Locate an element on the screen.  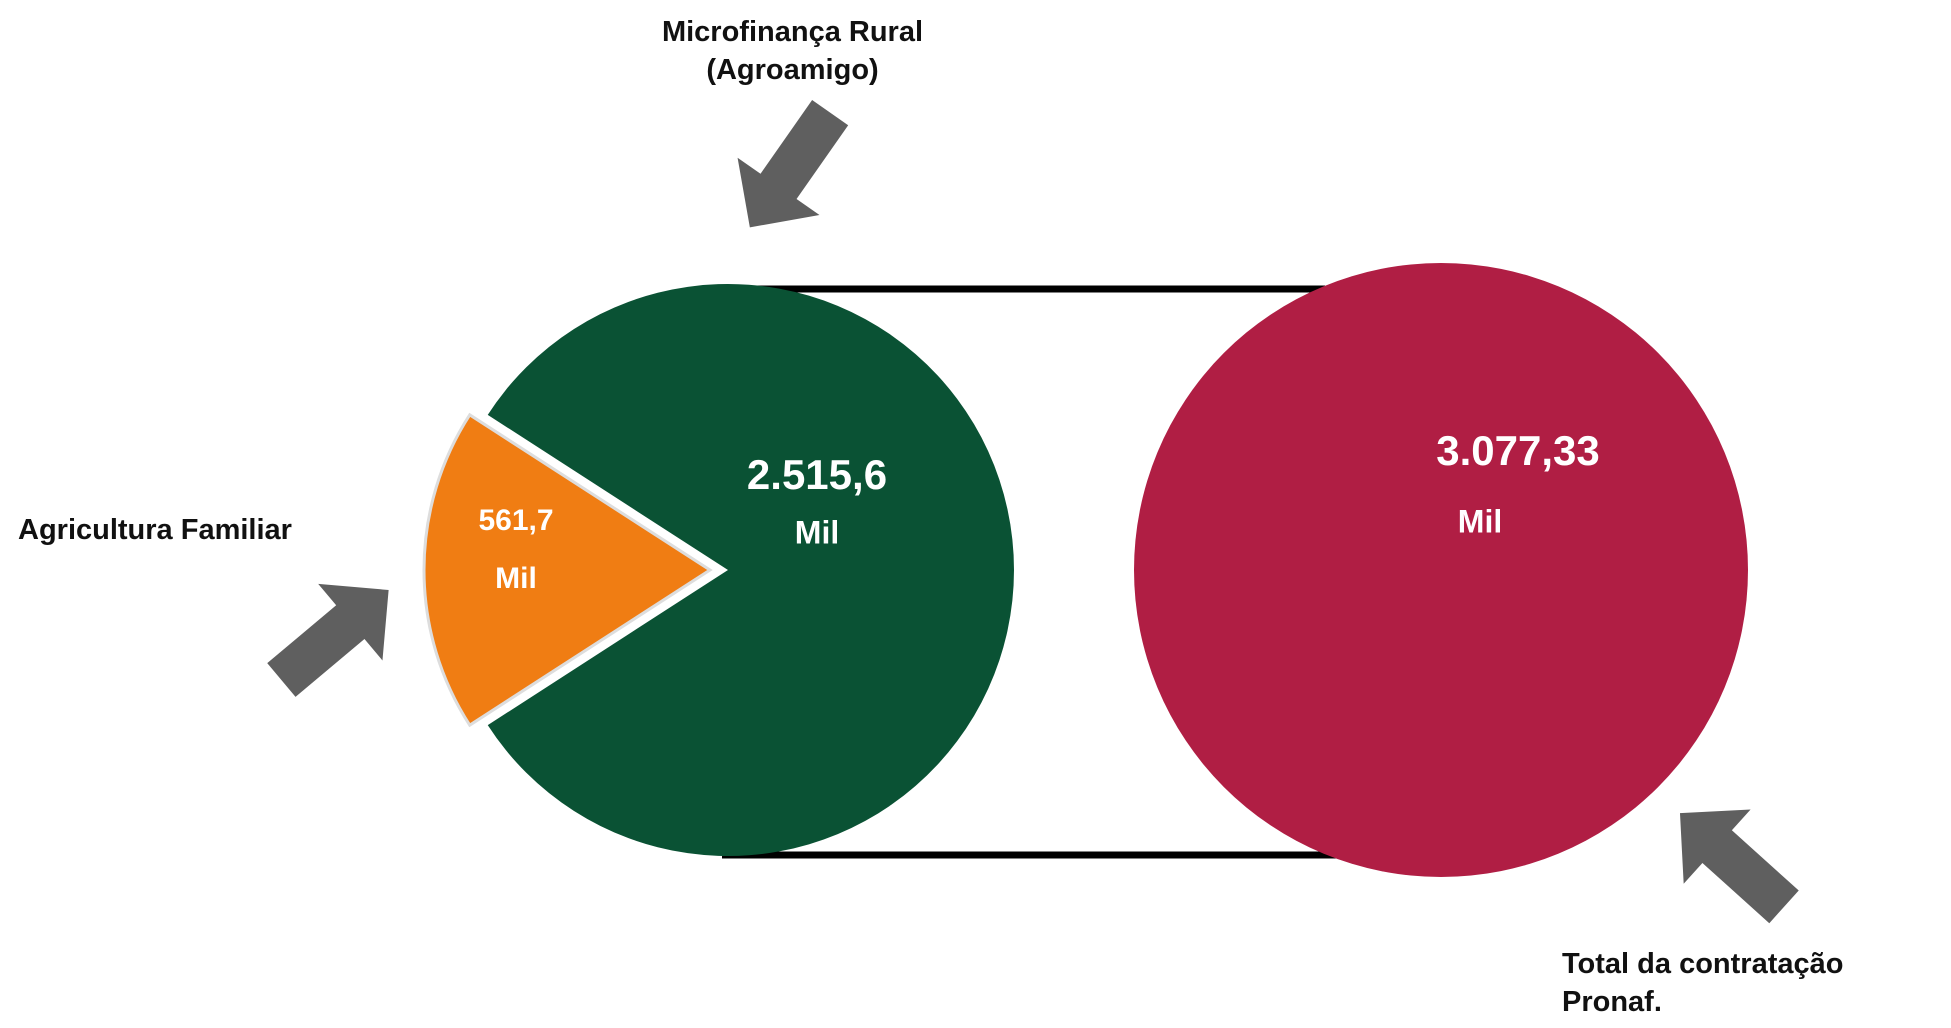
pie-slice is located at coordinates (567, 570).